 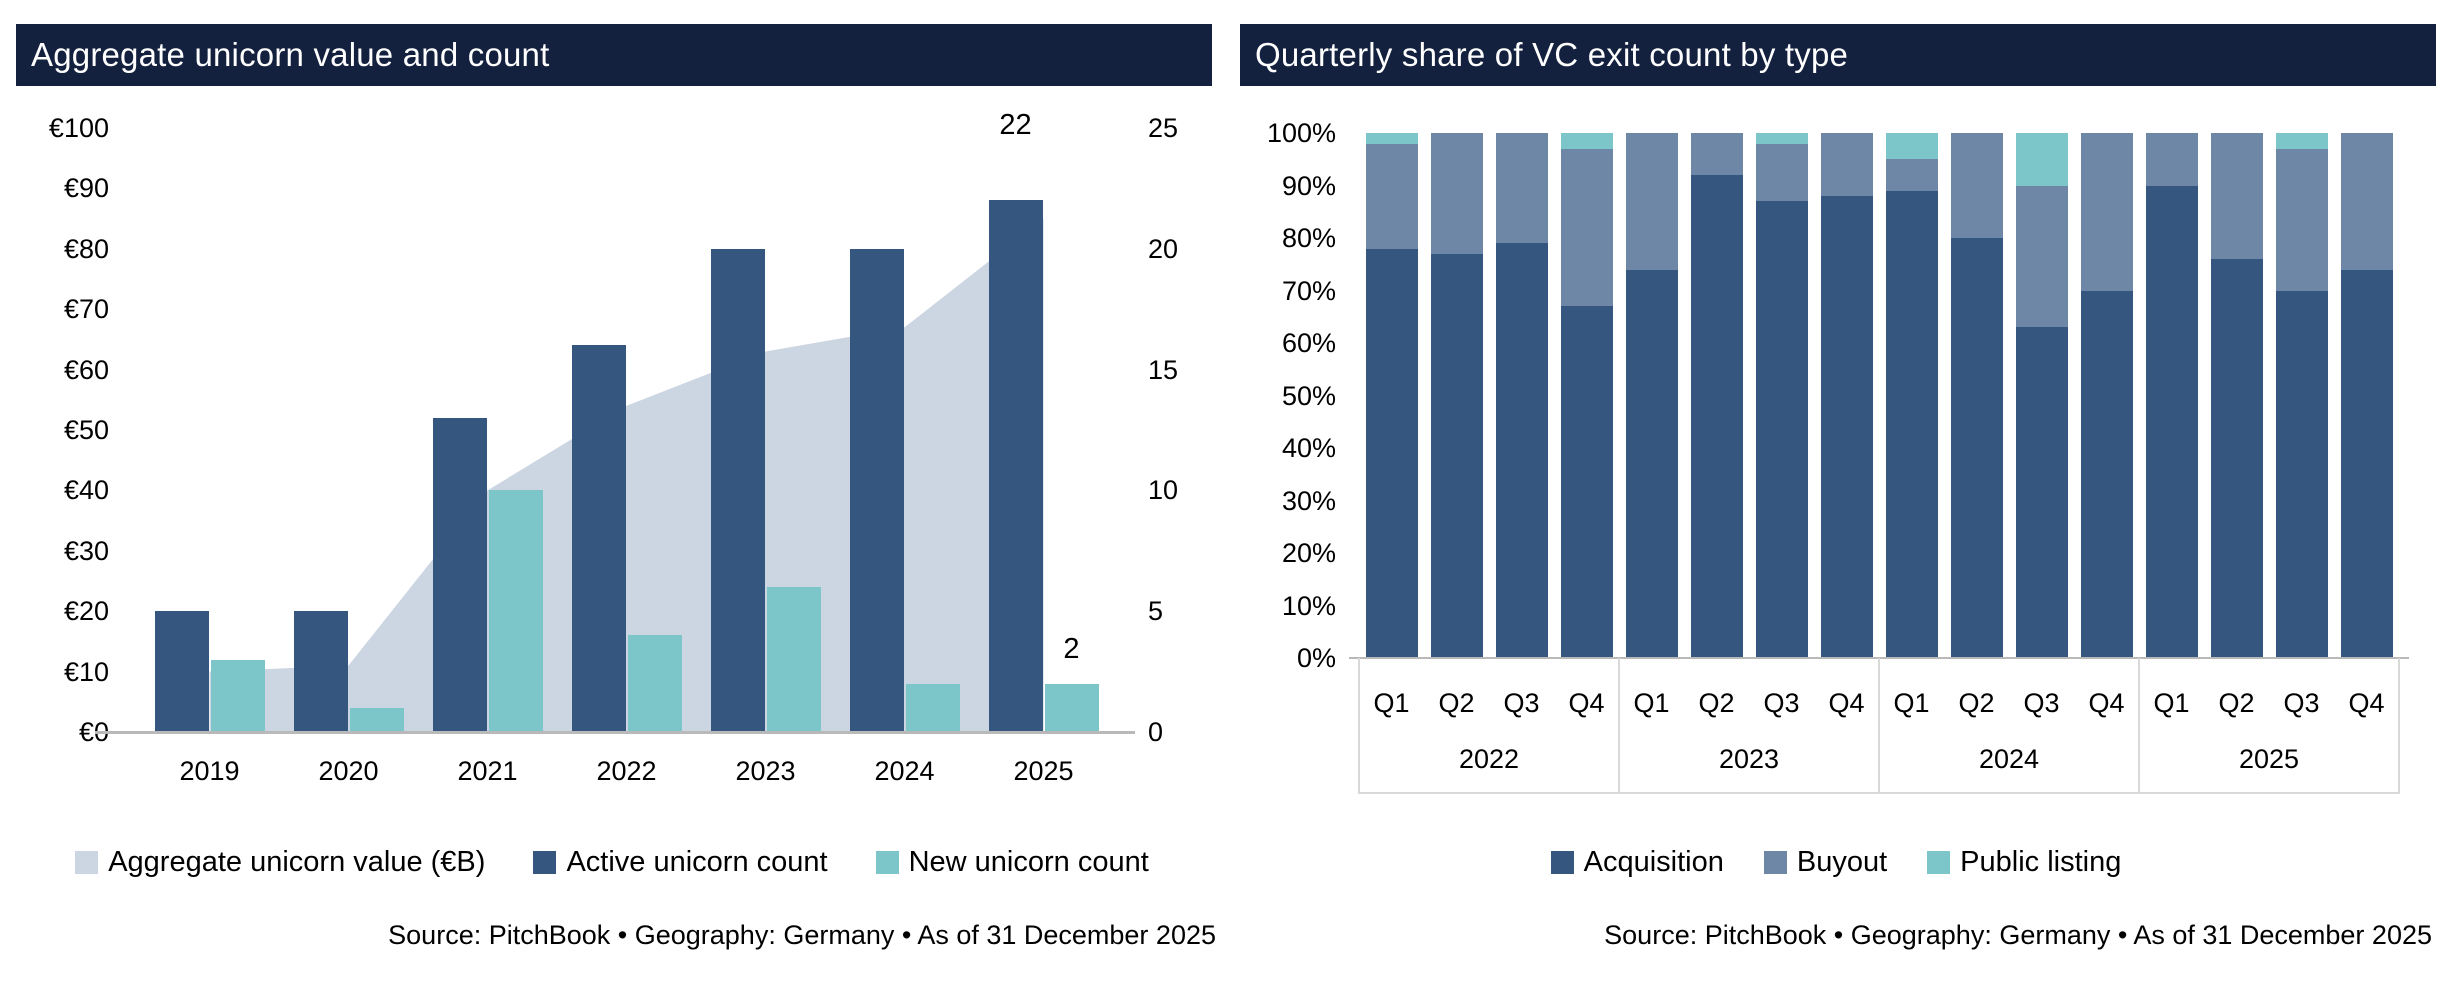 I want to click on public-listing-segment-2022-Q4, so click(x=1586, y=141).